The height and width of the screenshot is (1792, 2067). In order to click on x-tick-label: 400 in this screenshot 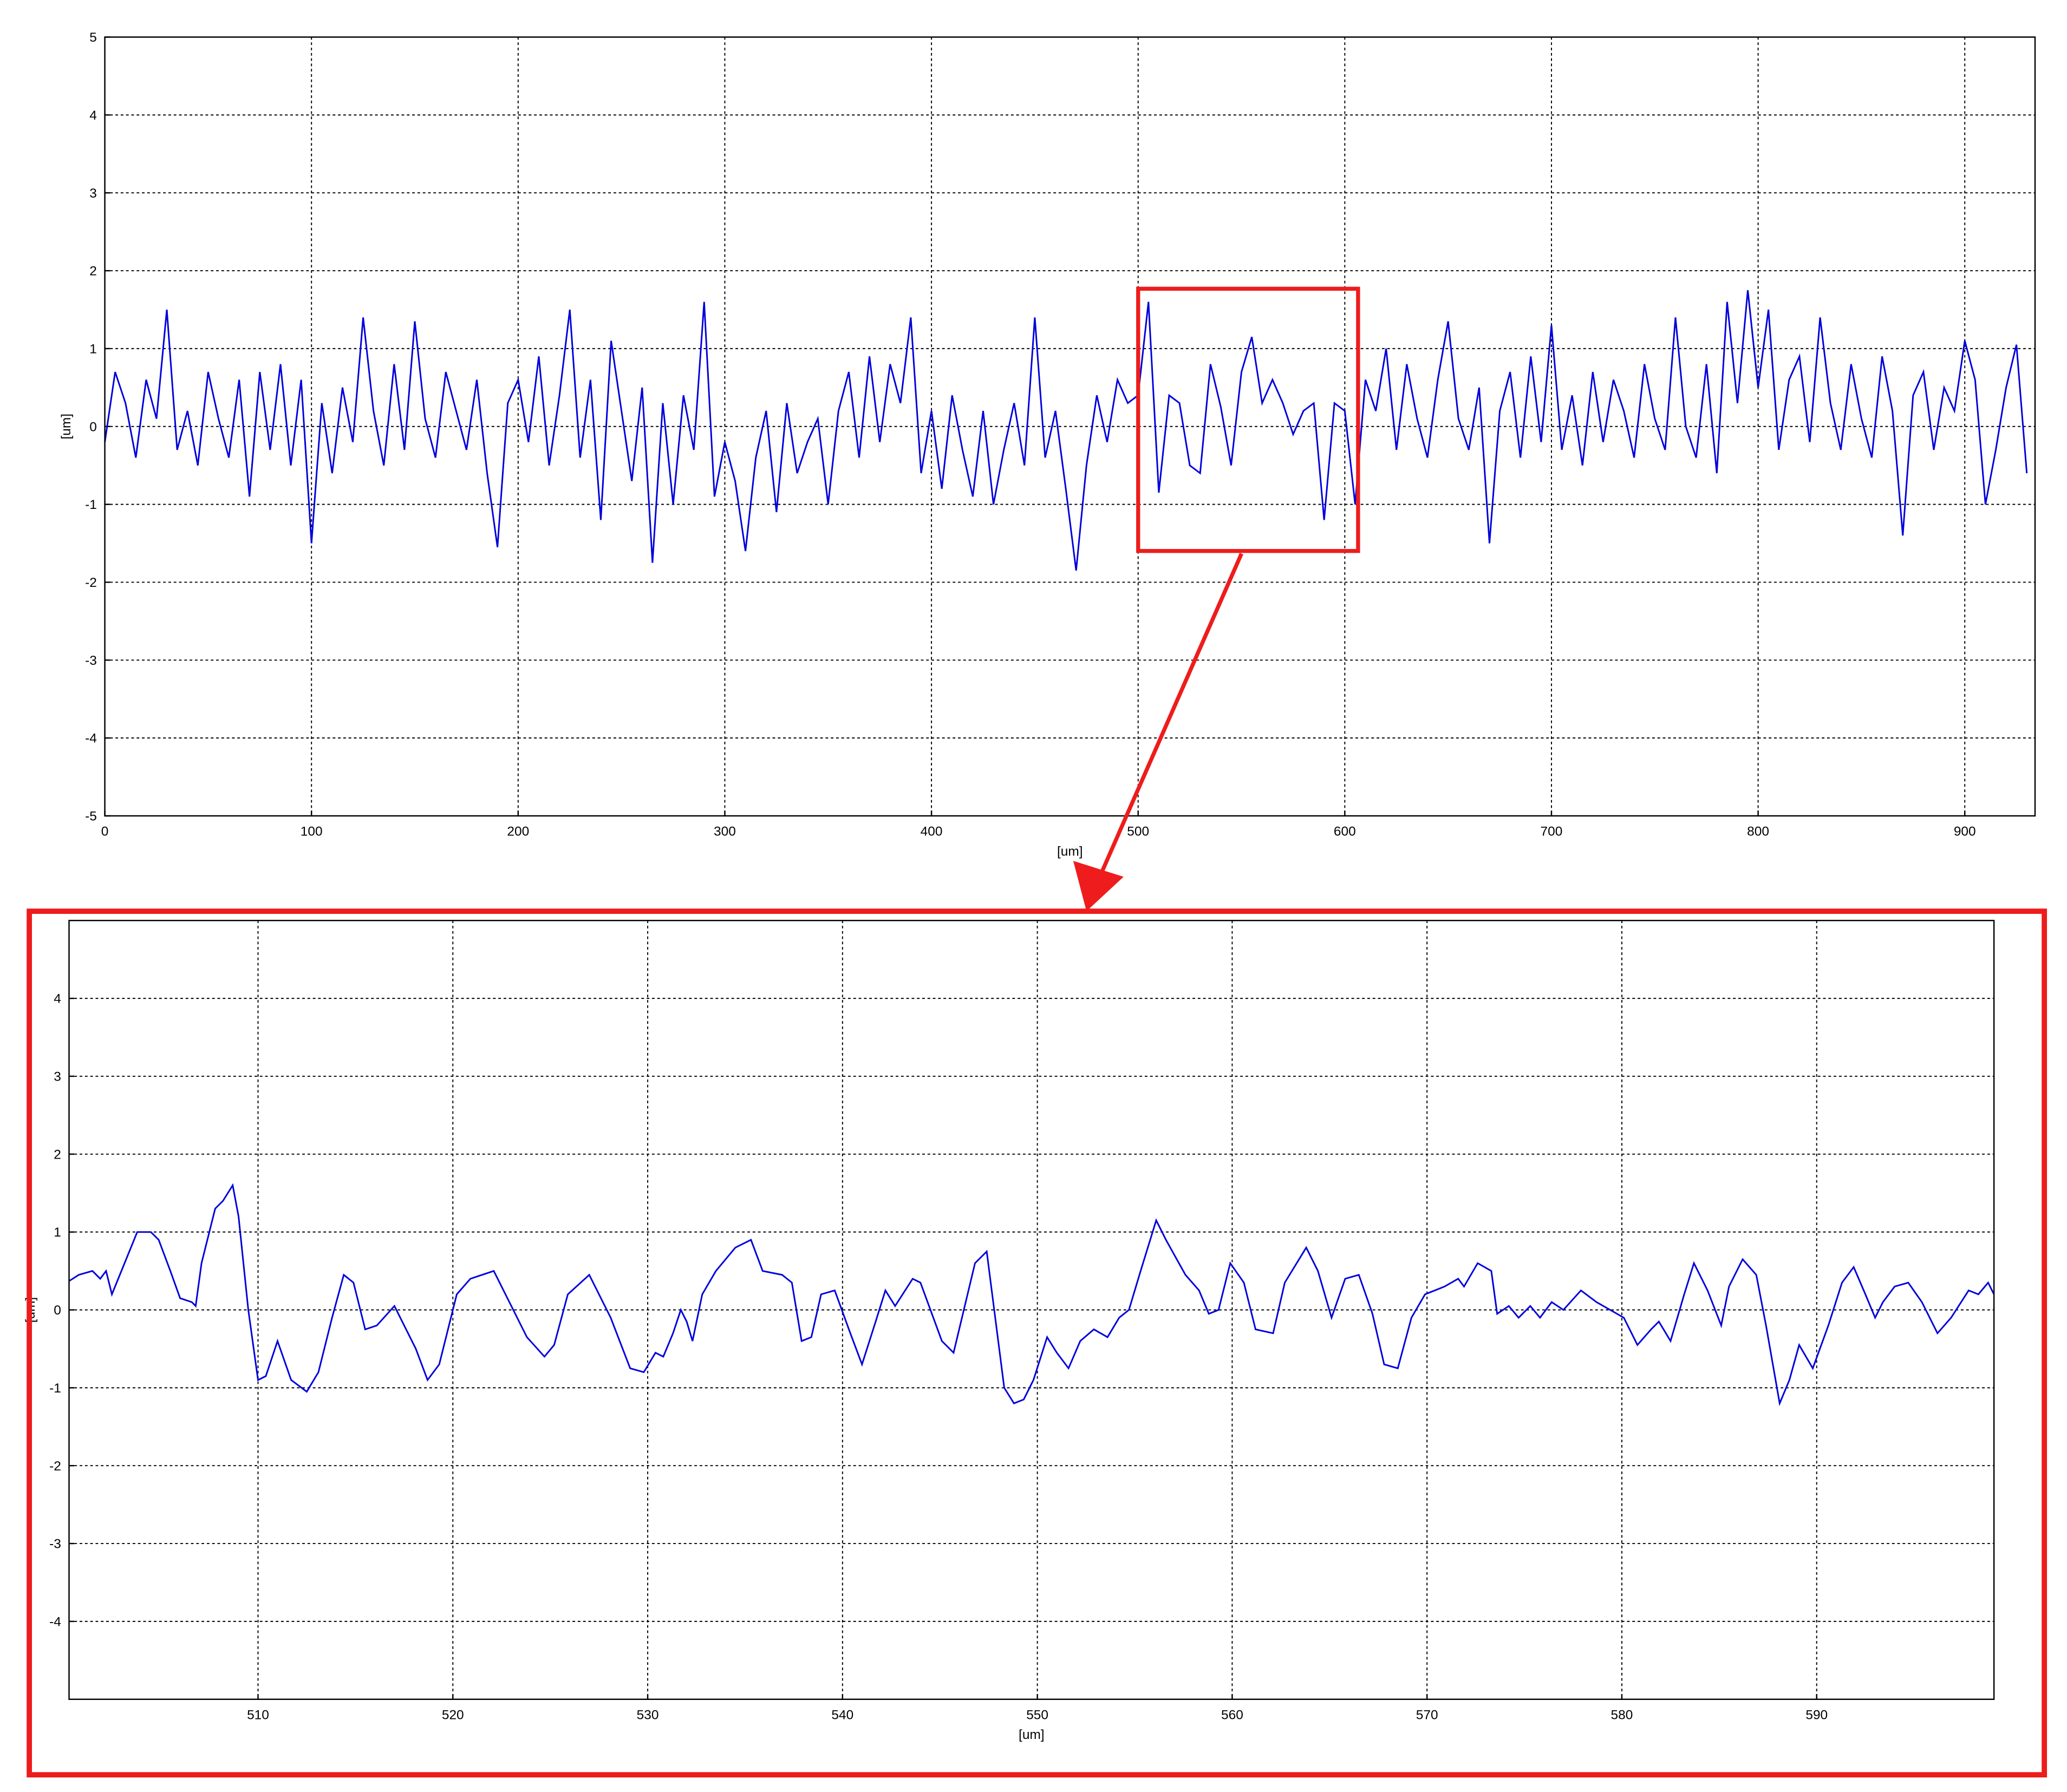, I will do `click(932, 832)`.